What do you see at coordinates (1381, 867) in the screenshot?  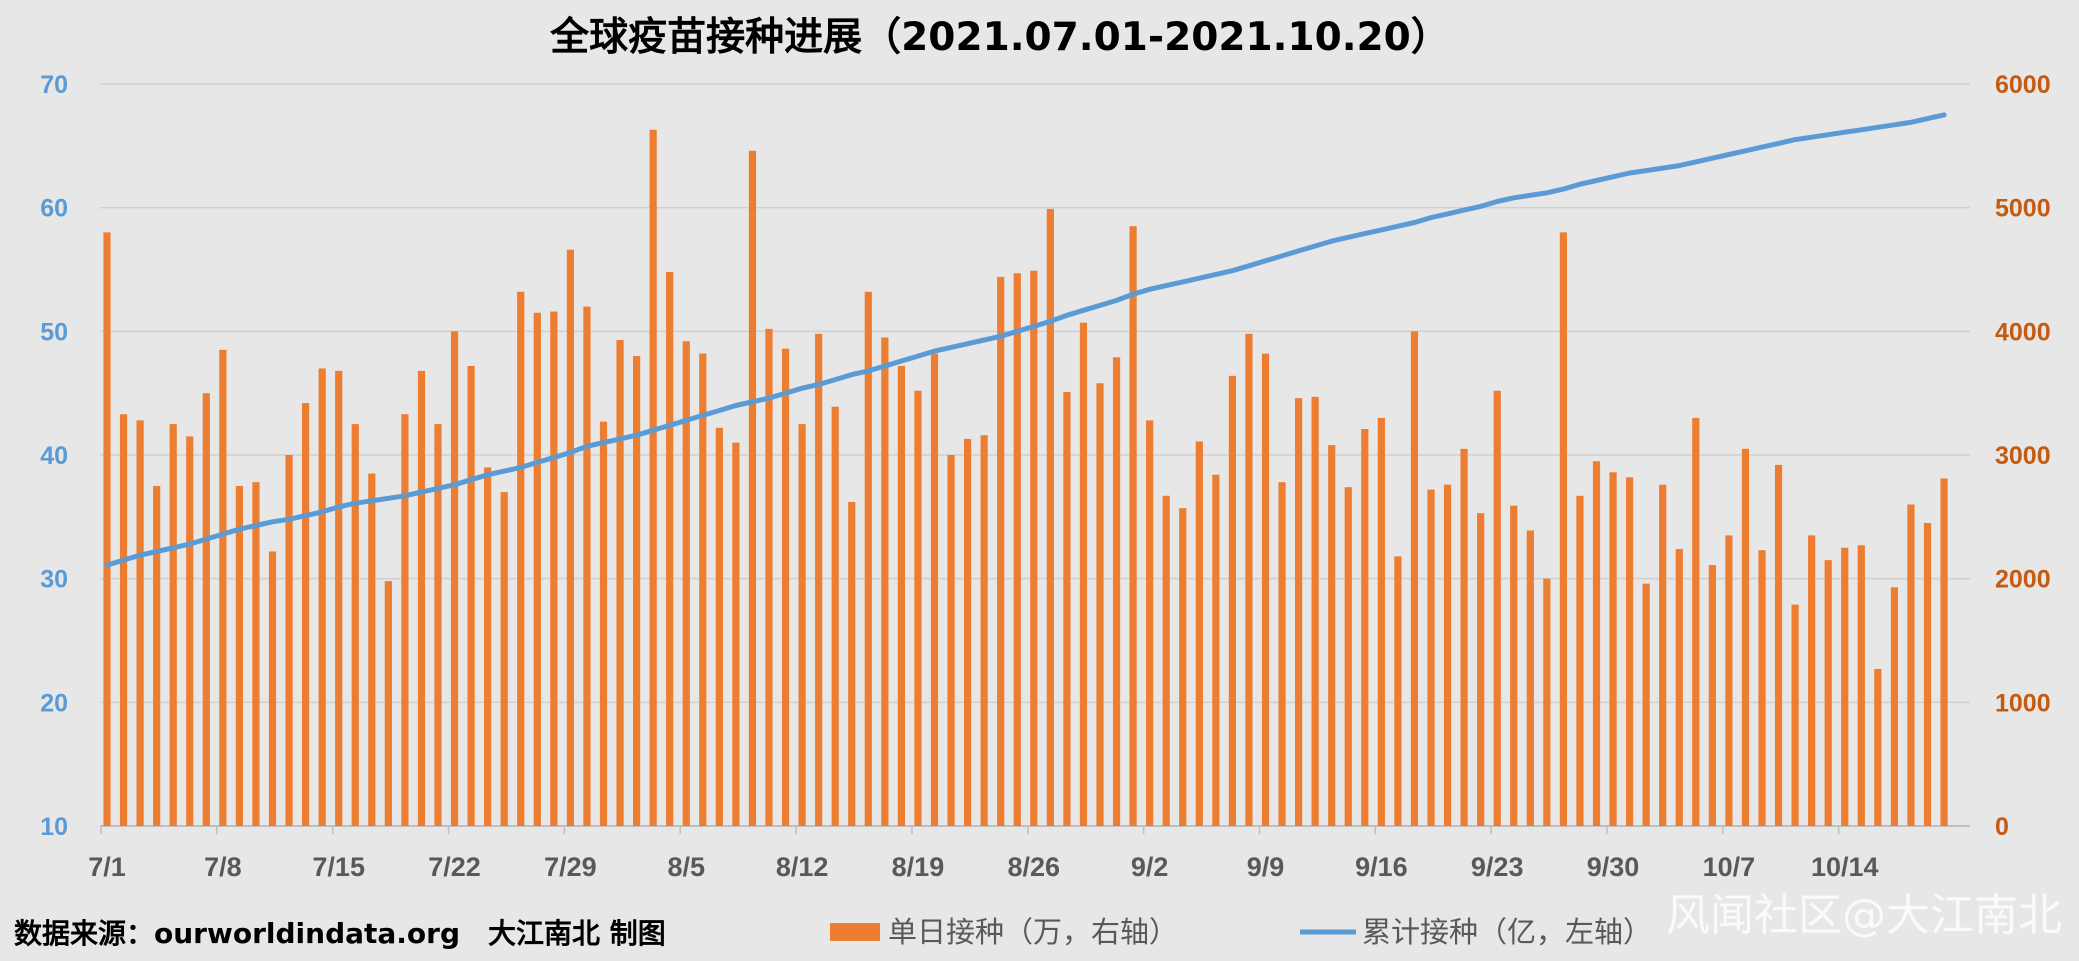 I see `x-tick-label: 9/16` at bounding box center [1381, 867].